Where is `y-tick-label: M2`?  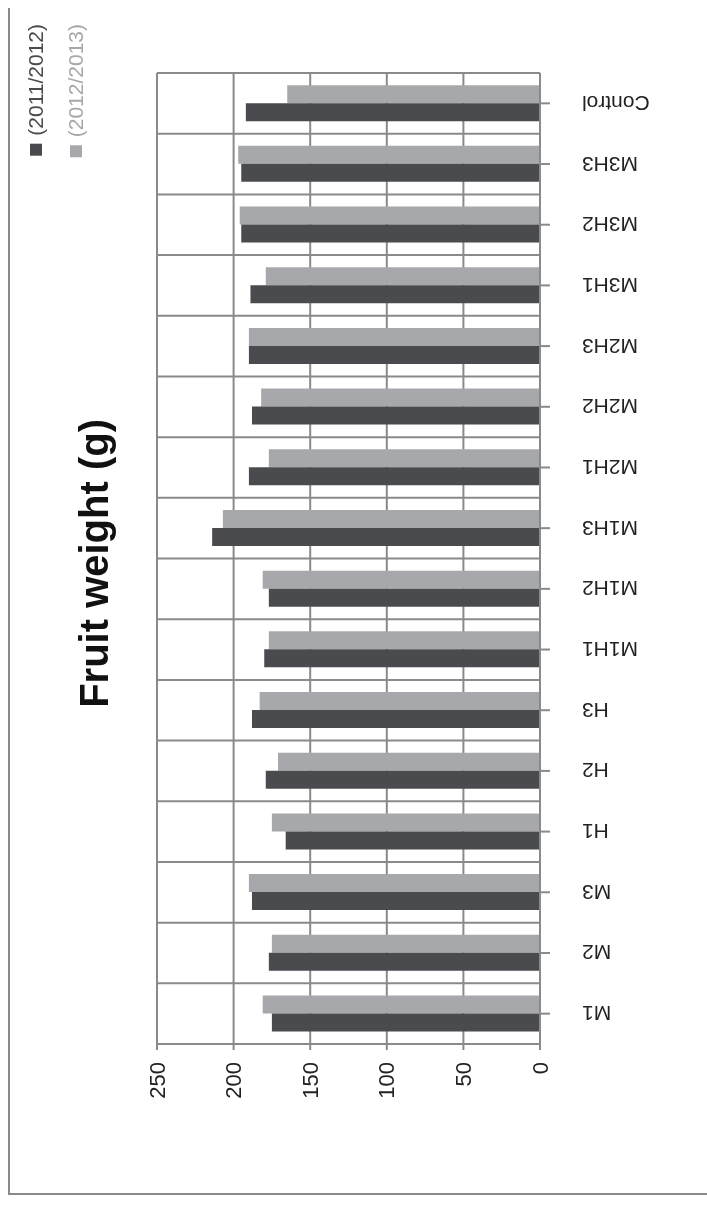 y-tick-label: M2 is located at coordinates (597, 953).